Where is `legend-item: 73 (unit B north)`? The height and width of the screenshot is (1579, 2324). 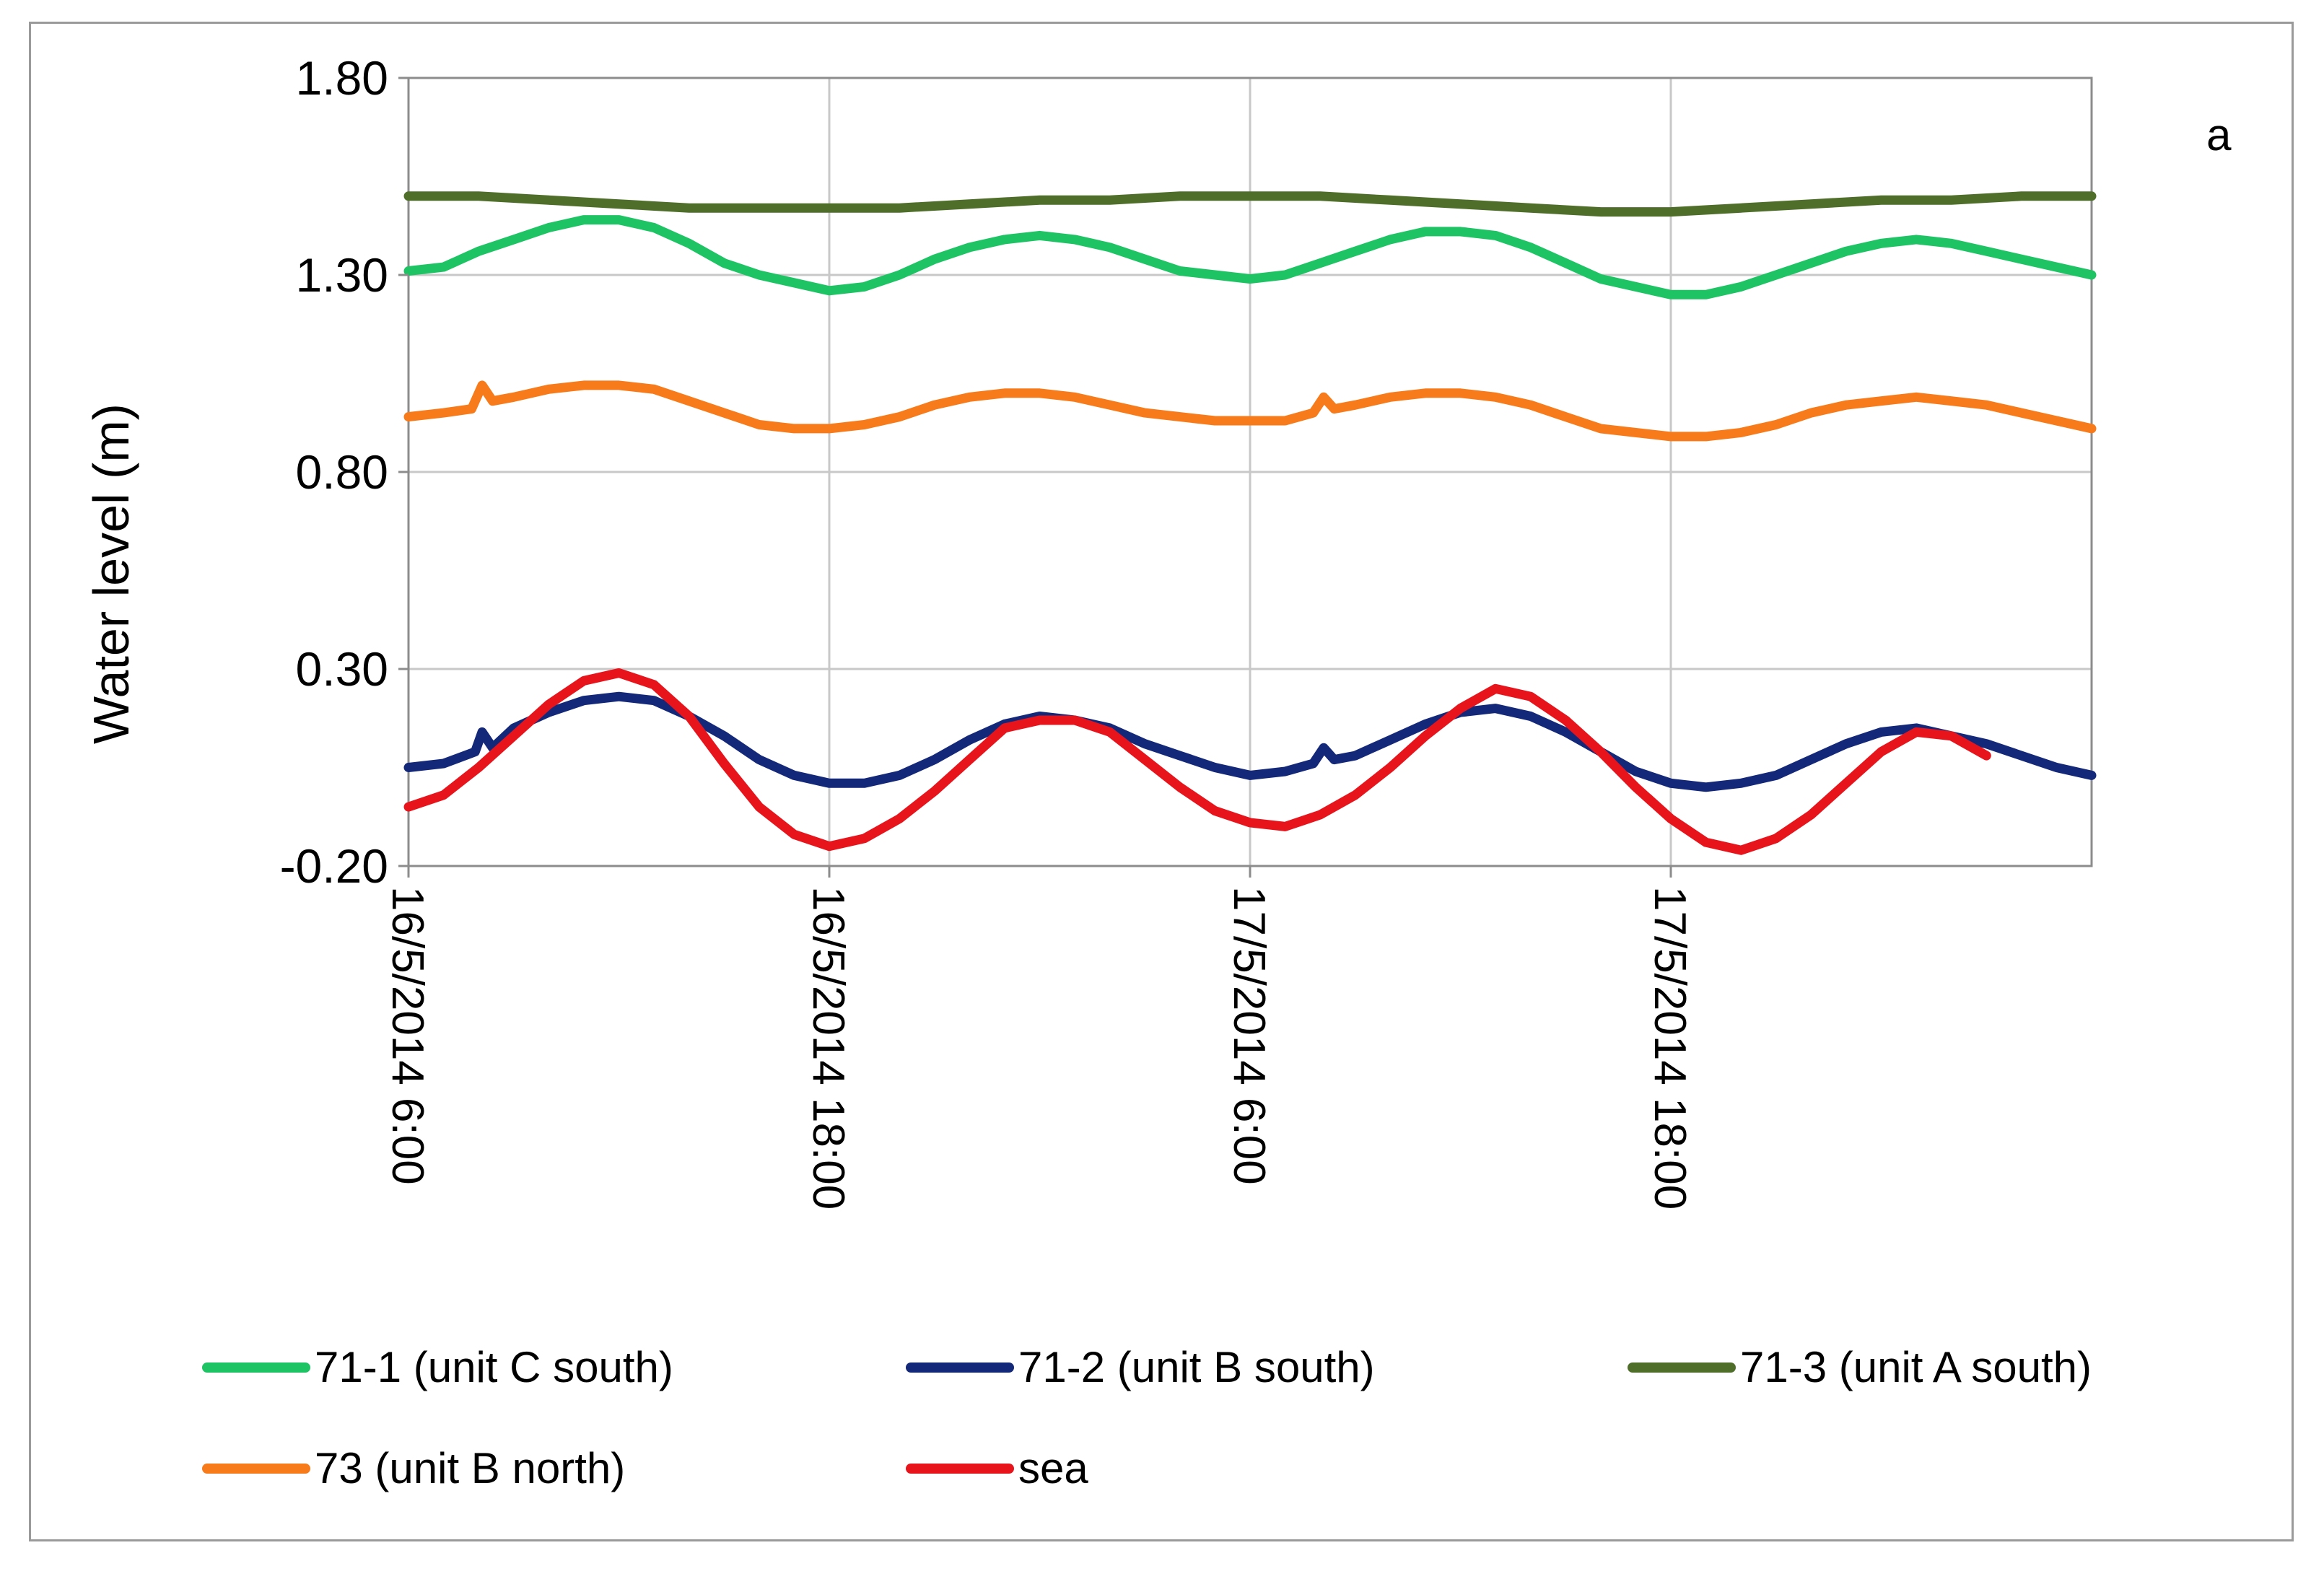
legend-item: 73 (unit B north) is located at coordinates (413, 1468).